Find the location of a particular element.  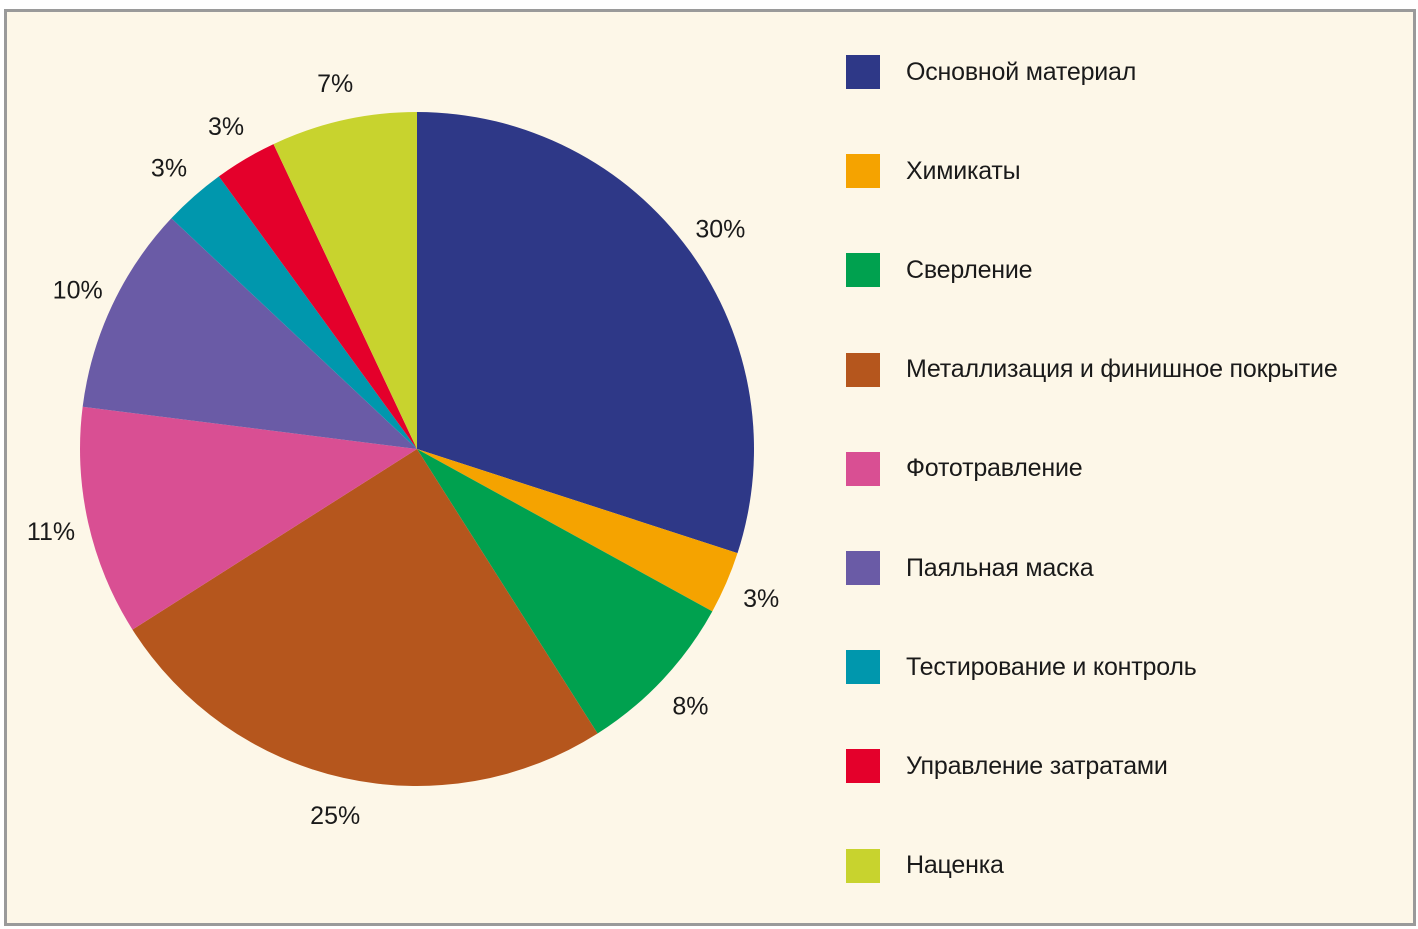

legend-item: Сверление is located at coordinates (939, 270).